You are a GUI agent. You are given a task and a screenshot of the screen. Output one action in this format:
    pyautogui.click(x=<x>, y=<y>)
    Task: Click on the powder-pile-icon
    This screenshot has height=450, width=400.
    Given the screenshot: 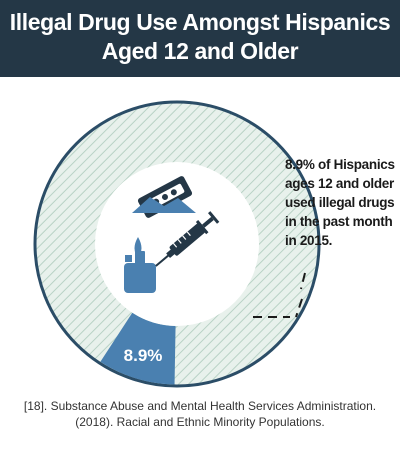 What is the action you would take?
    pyautogui.click(x=164, y=205)
    